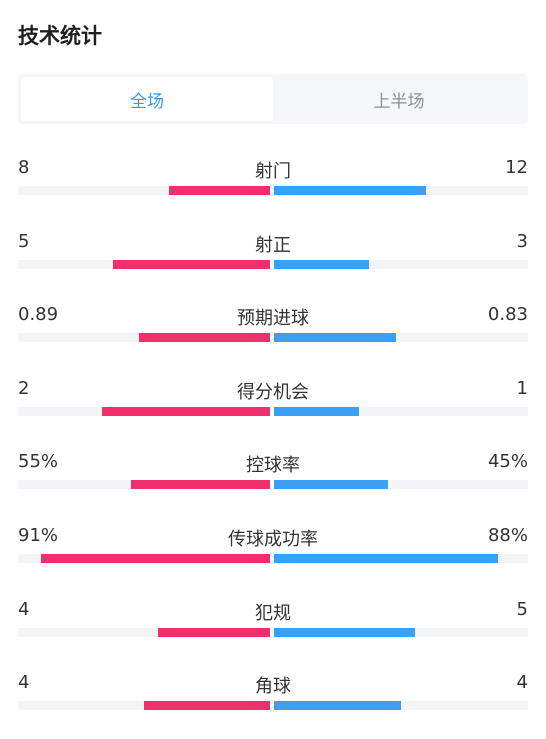 This screenshot has height=739, width=546. I want to click on stat-label: 犯规, so click(273, 613).